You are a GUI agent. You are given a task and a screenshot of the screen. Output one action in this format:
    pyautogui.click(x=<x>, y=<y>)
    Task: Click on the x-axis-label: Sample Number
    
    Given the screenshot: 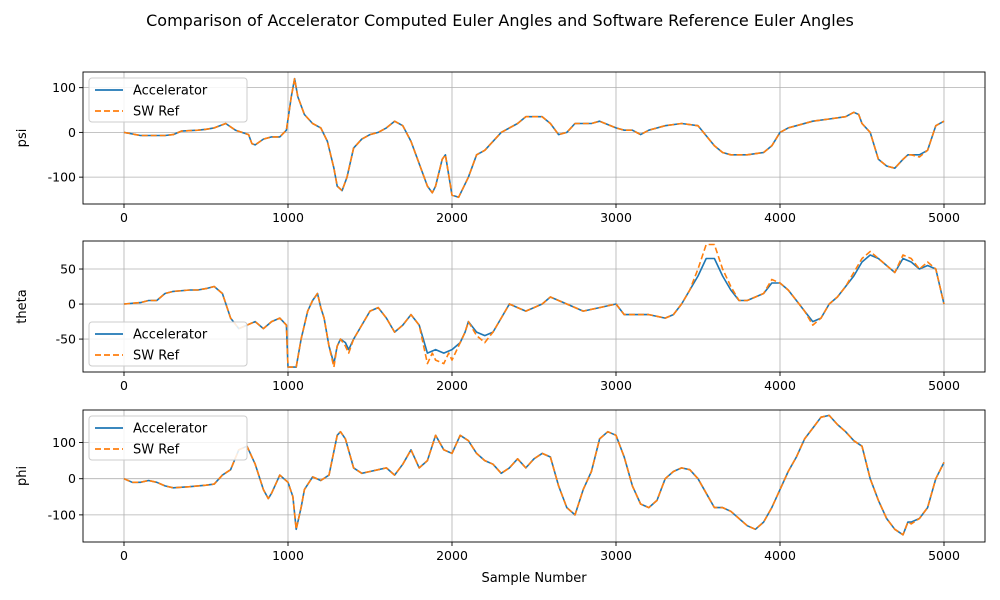 What is the action you would take?
    pyautogui.click(x=534, y=578)
    